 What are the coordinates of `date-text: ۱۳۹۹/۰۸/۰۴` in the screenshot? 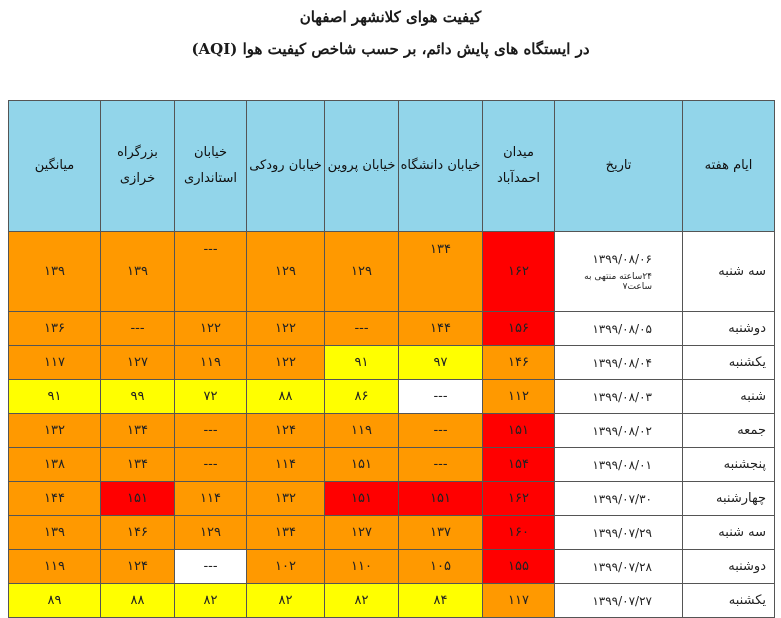 It's located at (622, 362).